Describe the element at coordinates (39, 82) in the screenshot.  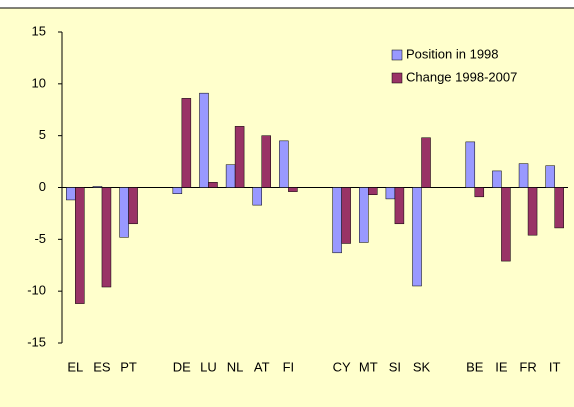
I see `y-tick-label: 10` at that location.